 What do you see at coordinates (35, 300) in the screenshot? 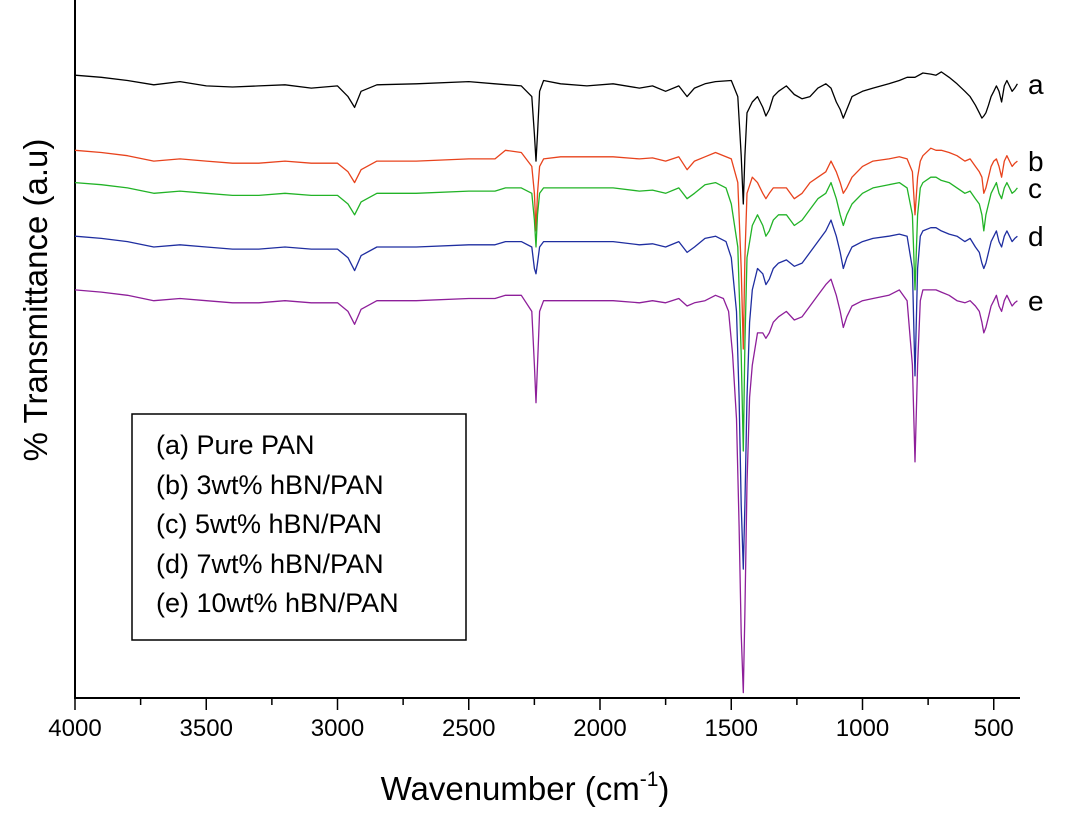
I see `y-axis-title: % Transmittance (a.u)` at bounding box center [35, 300].